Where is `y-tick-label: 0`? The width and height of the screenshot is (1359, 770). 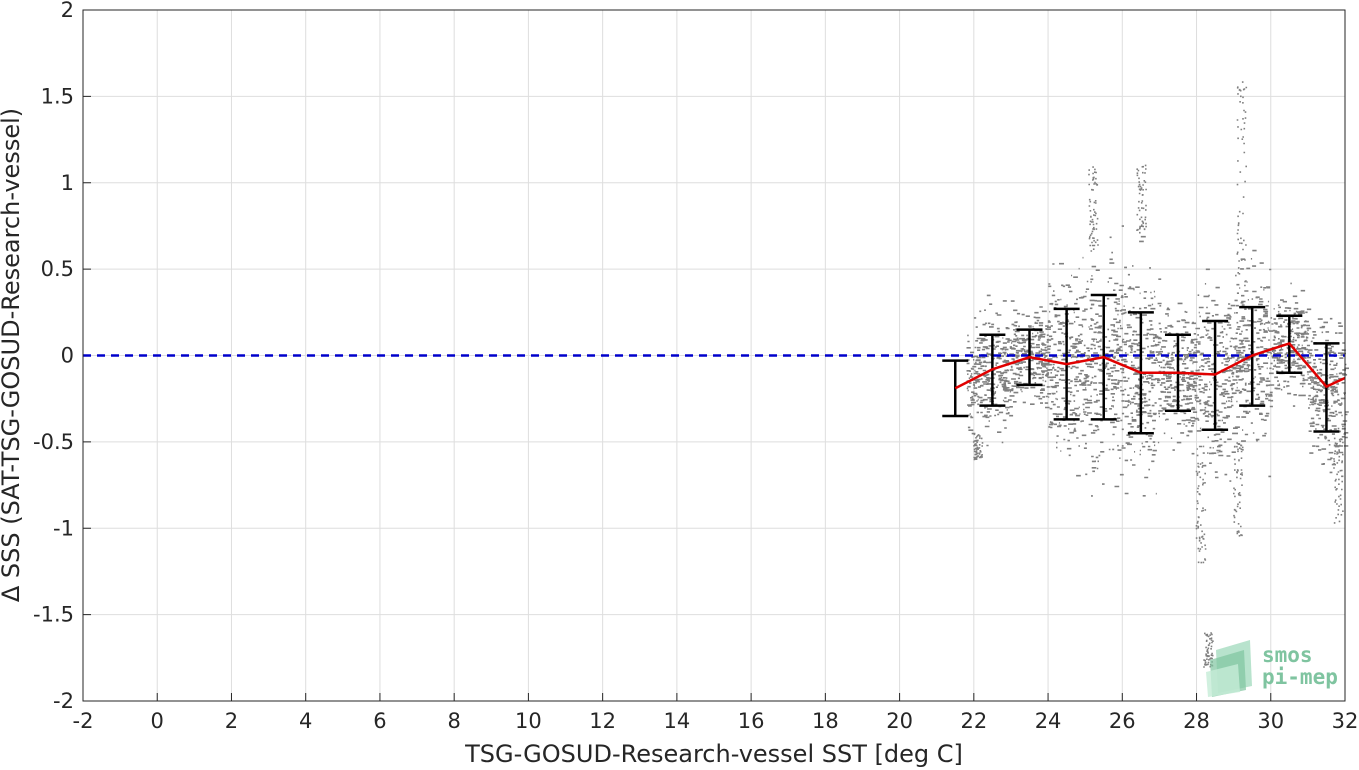 y-tick-label: 0 is located at coordinates (67, 356).